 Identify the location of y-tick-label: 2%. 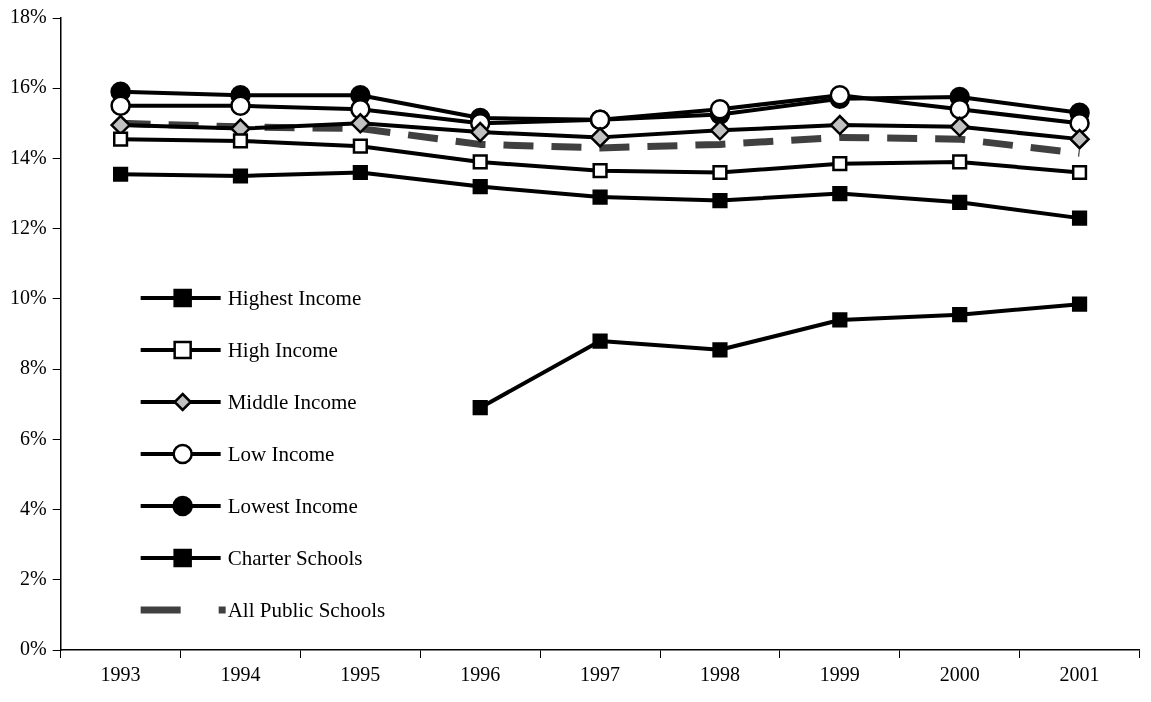
(33, 578).